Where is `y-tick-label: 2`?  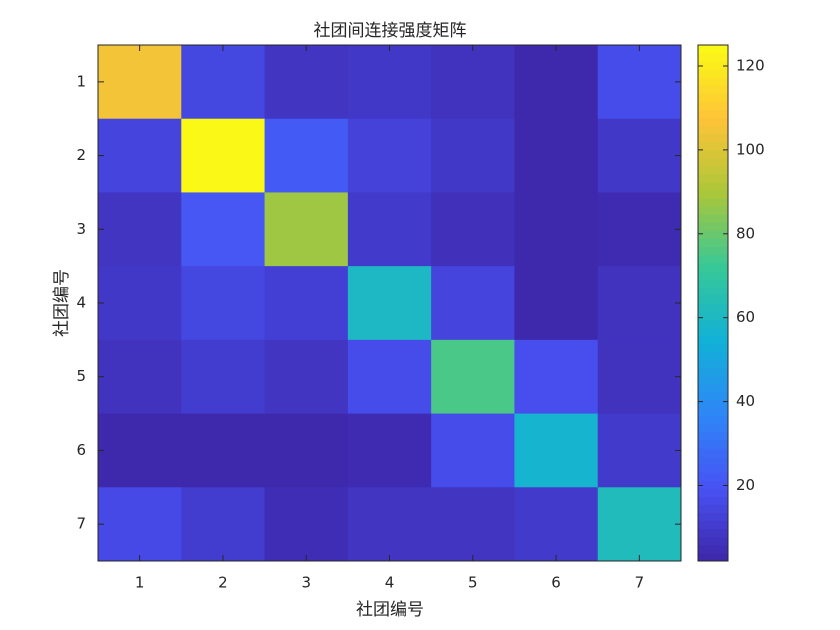 y-tick-label: 2 is located at coordinates (81, 155).